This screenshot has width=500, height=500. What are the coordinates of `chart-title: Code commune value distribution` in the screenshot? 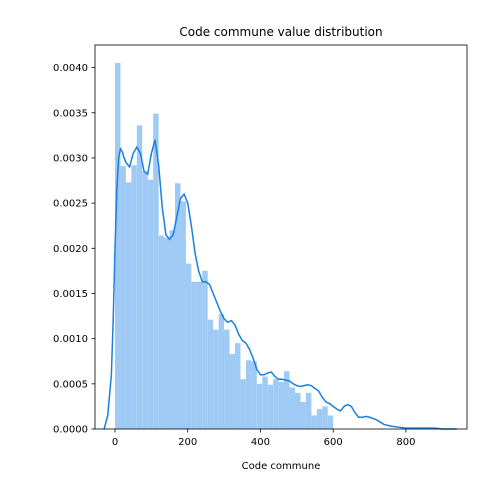 It's located at (280, 32).